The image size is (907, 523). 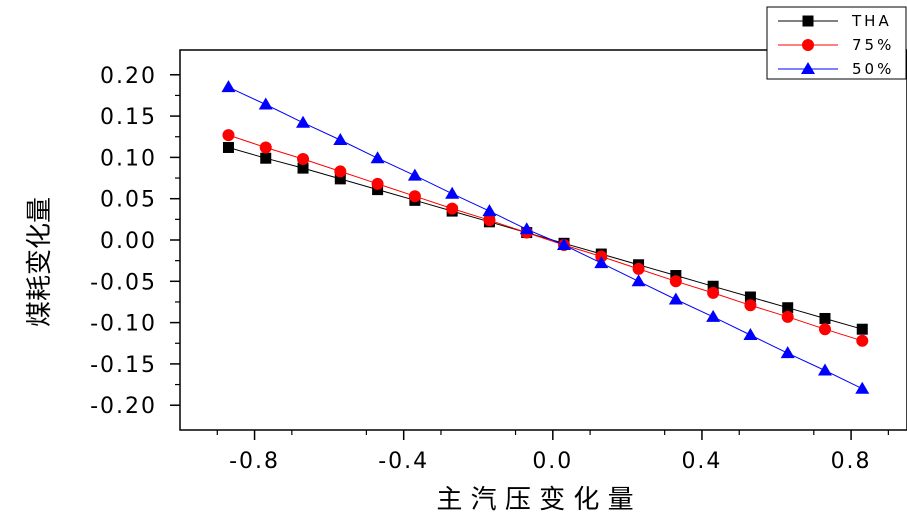 What do you see at coordinates (123, 406) in the screenshot?
I see `y-tick-label: -0.20` at bounding box center [123, 406].